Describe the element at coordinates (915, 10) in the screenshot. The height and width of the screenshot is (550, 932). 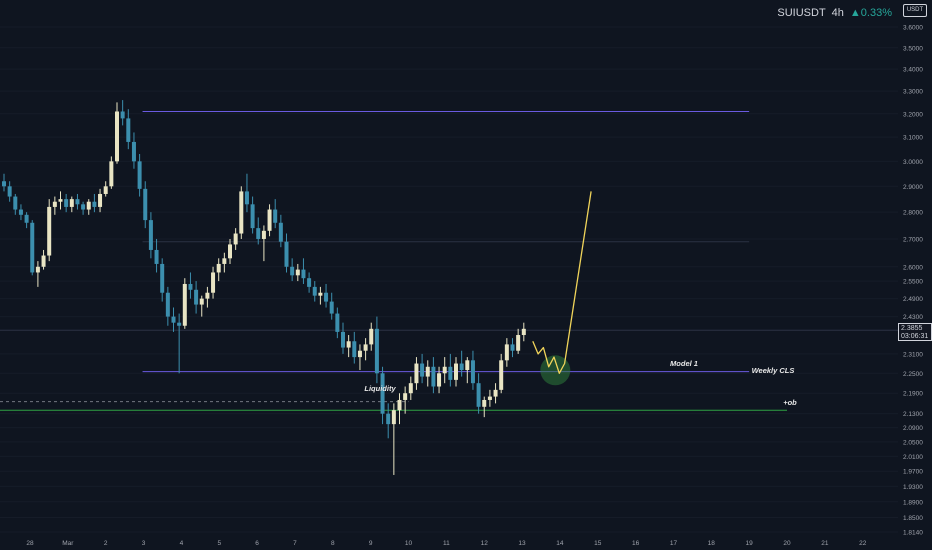
I see `currency-badge: USDT` at that location.